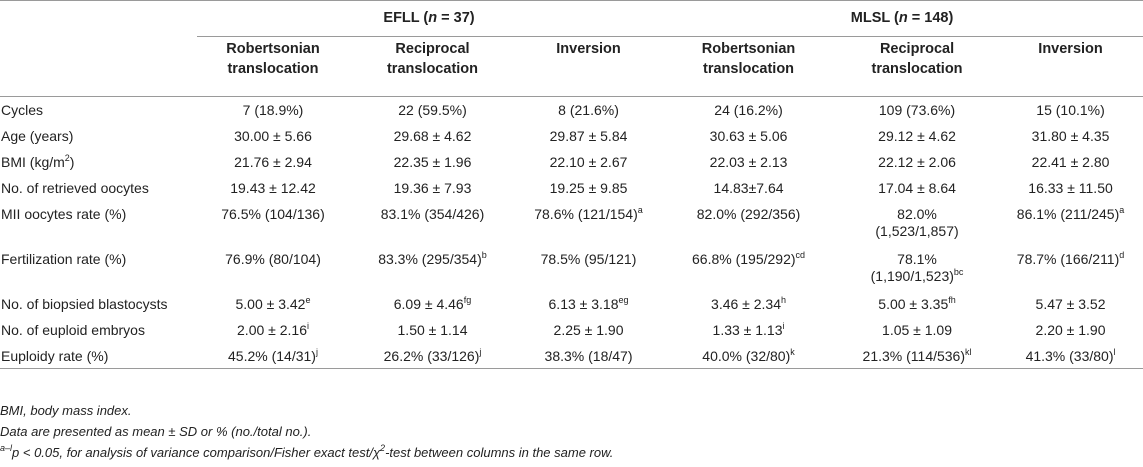 This screenshot has height=467, width=1143. I want to click on significance-marker: kl, so click(968, 351).